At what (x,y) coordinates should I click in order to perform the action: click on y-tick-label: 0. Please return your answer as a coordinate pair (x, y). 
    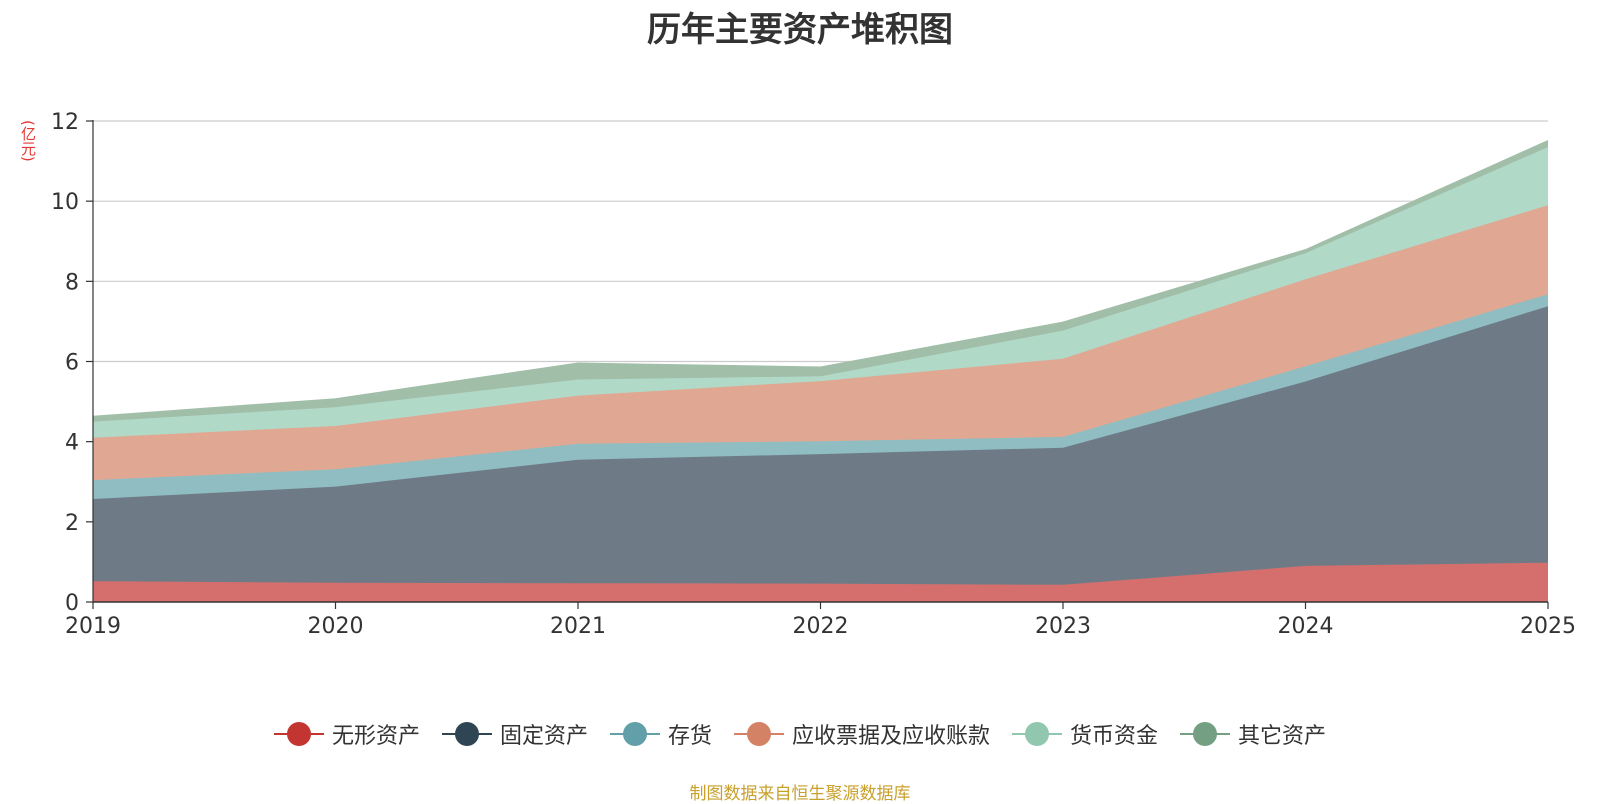
    Looking at the image, I should click on (72, 603).